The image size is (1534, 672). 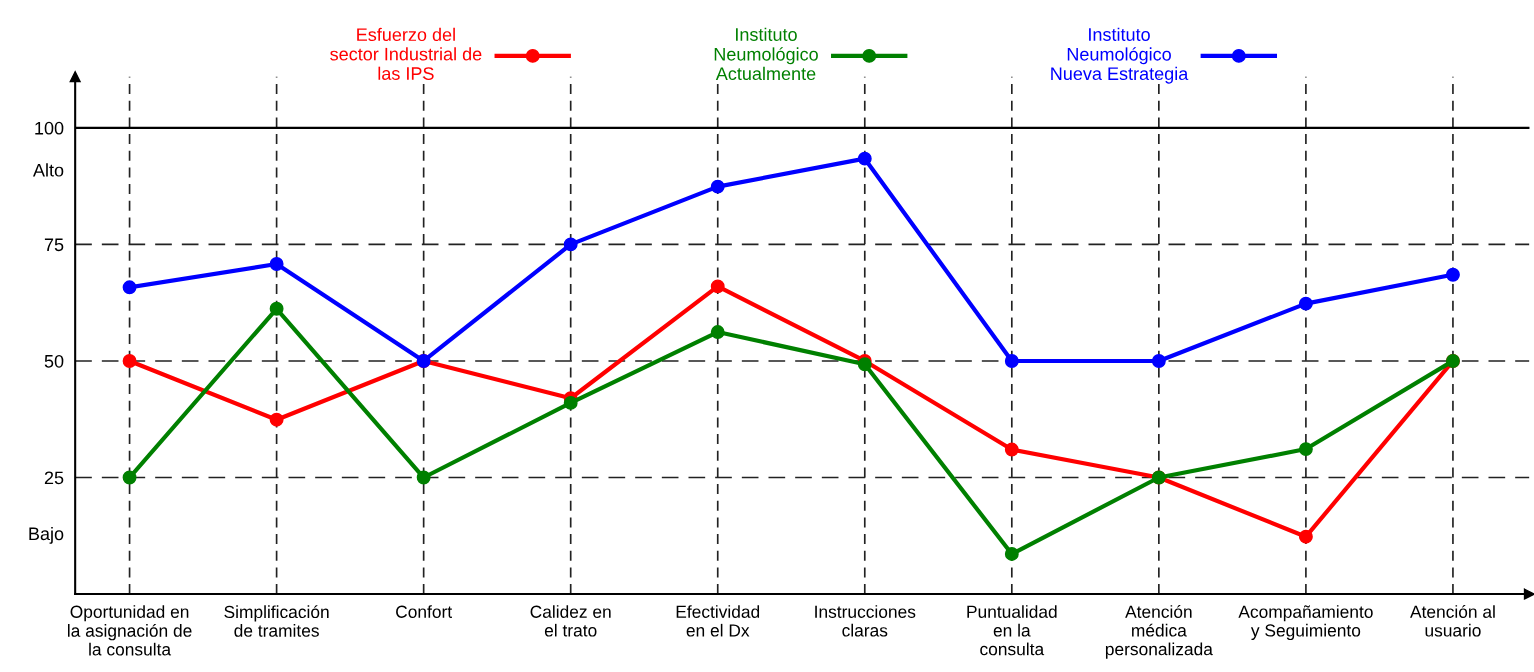 I want to click on y-tick-label: 50, so click(x=54, y=361).